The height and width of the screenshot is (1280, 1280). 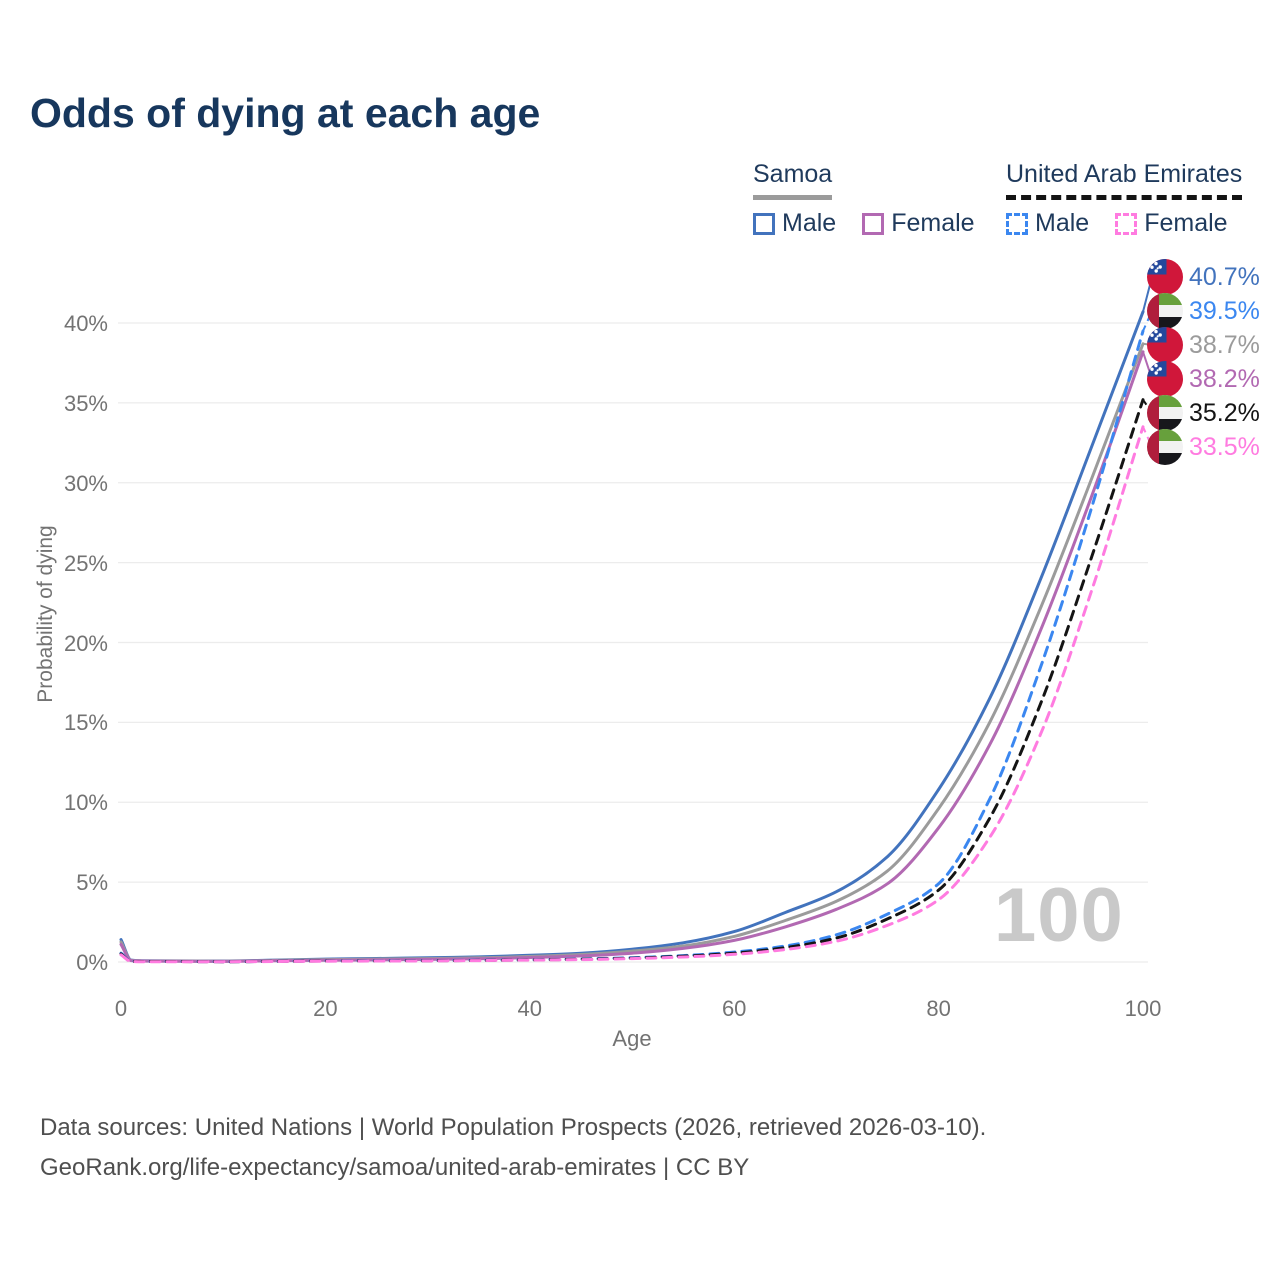 I want to click on y-tick-label: 30%, so click(x=85, y=483).